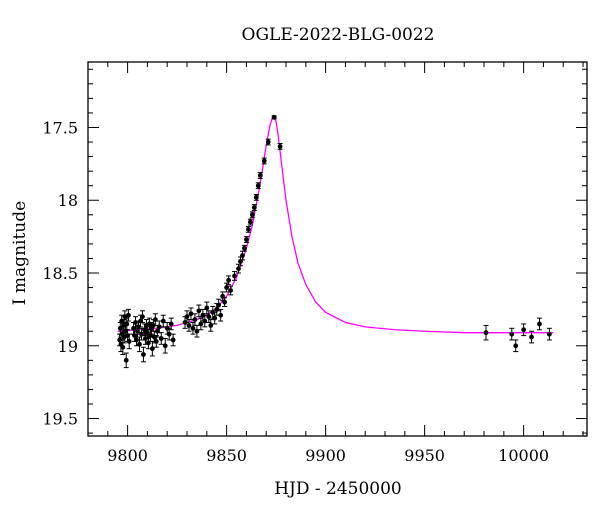  I want to click on x-tick-label: 10000, so click(523, 455).